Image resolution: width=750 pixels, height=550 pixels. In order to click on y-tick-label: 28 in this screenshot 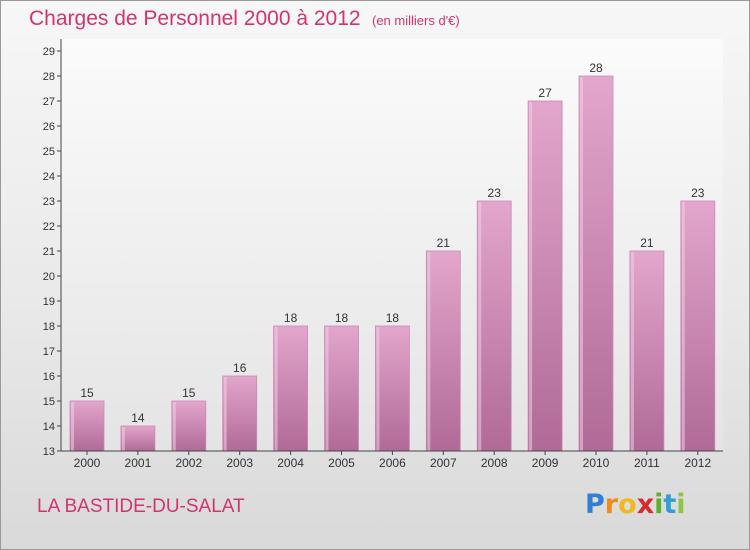, I will do `click(49, 77)`.